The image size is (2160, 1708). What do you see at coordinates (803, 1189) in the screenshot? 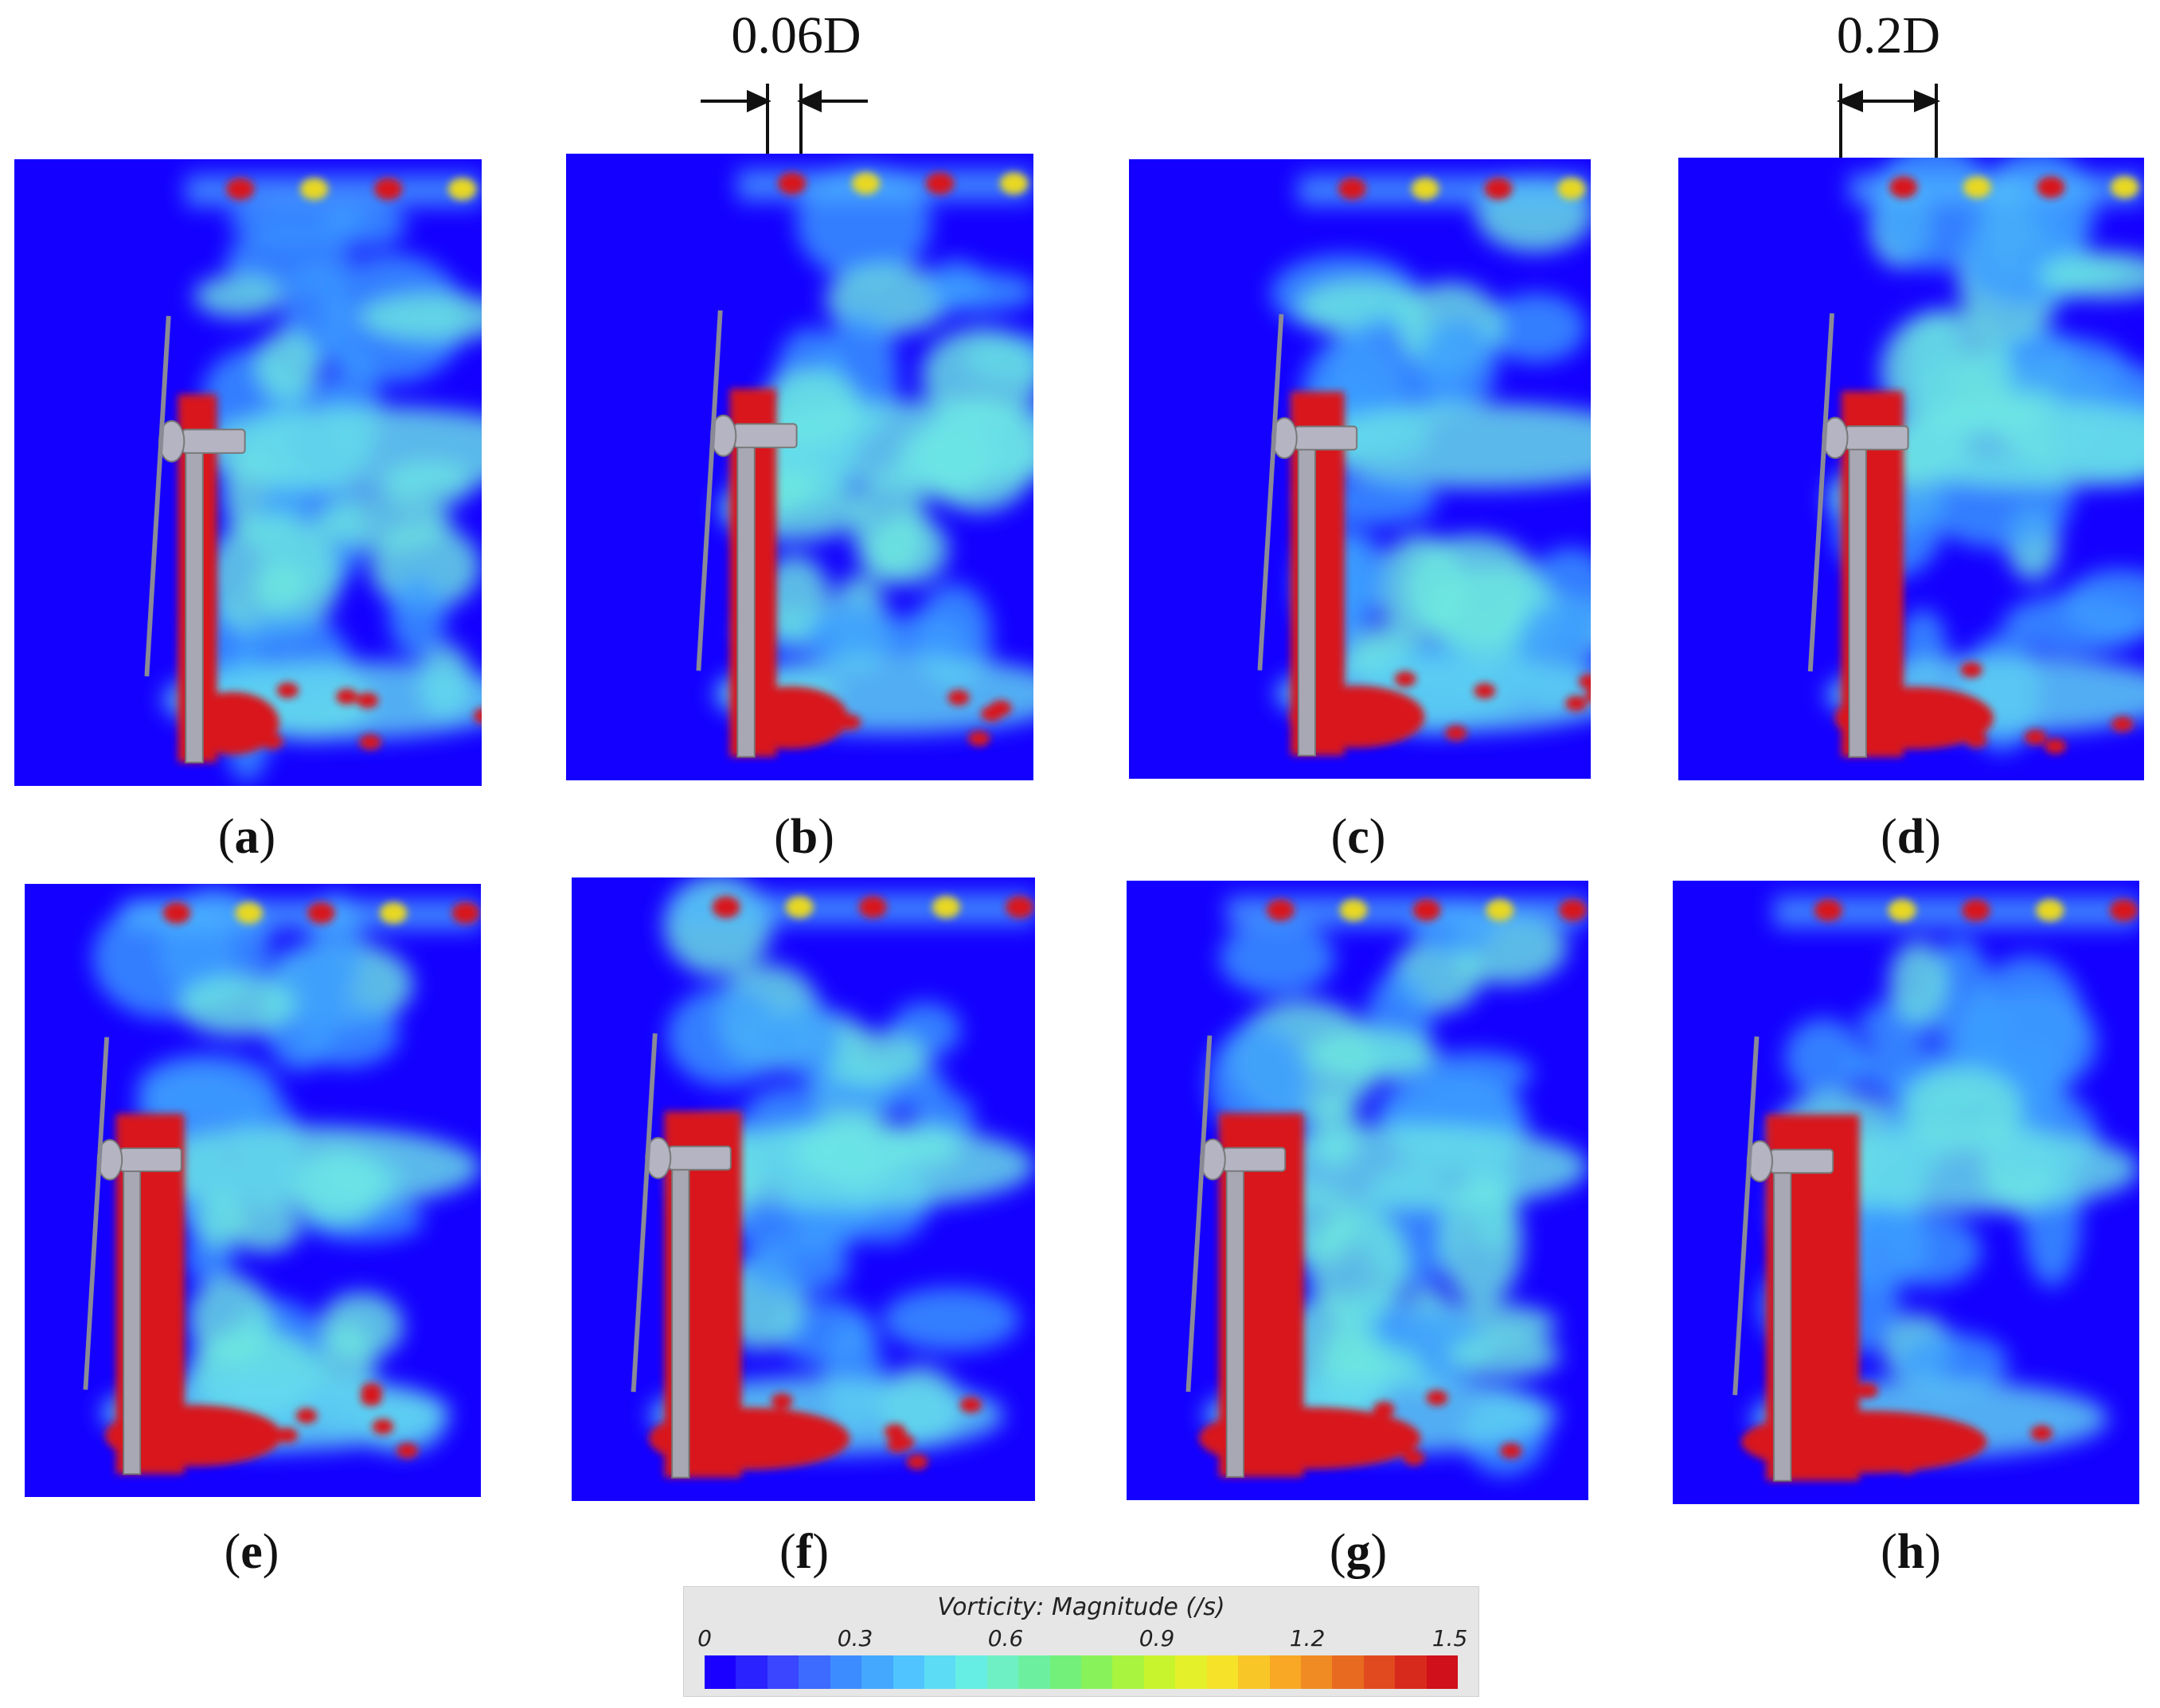
I see `vorticity-panel-f` at bounding box center [803, 1189].